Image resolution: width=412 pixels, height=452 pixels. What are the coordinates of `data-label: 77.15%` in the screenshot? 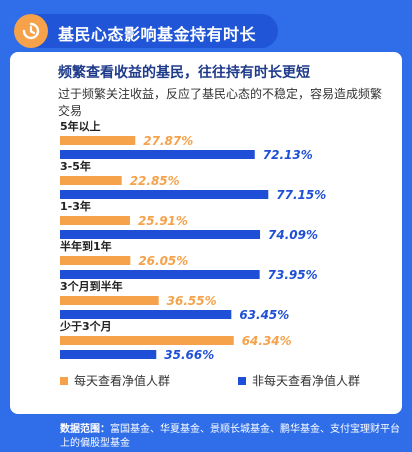 It's located at (301, 195).